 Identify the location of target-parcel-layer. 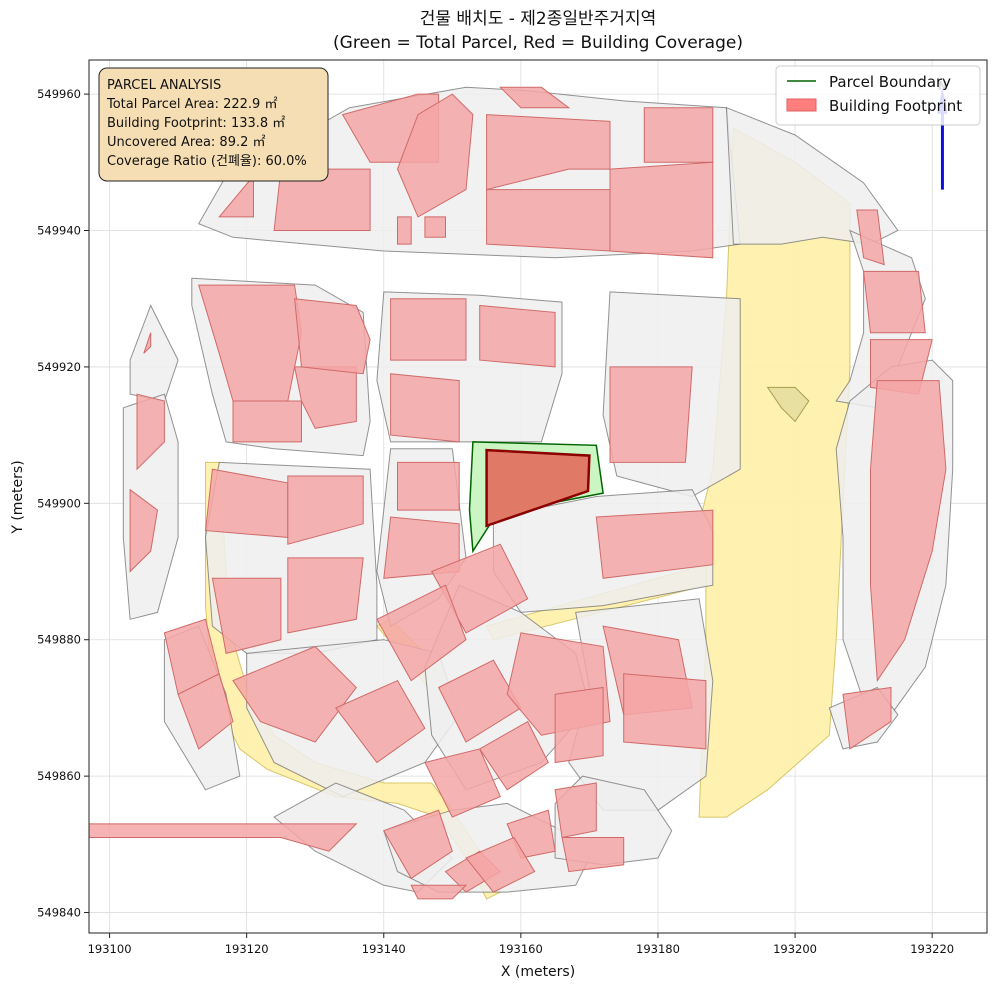
(536, 497).